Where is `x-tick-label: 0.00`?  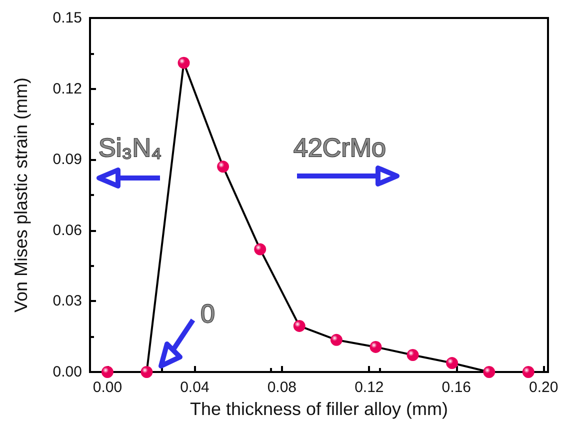 x-tick-label: 0.00 is located at coordinates (107, 387).